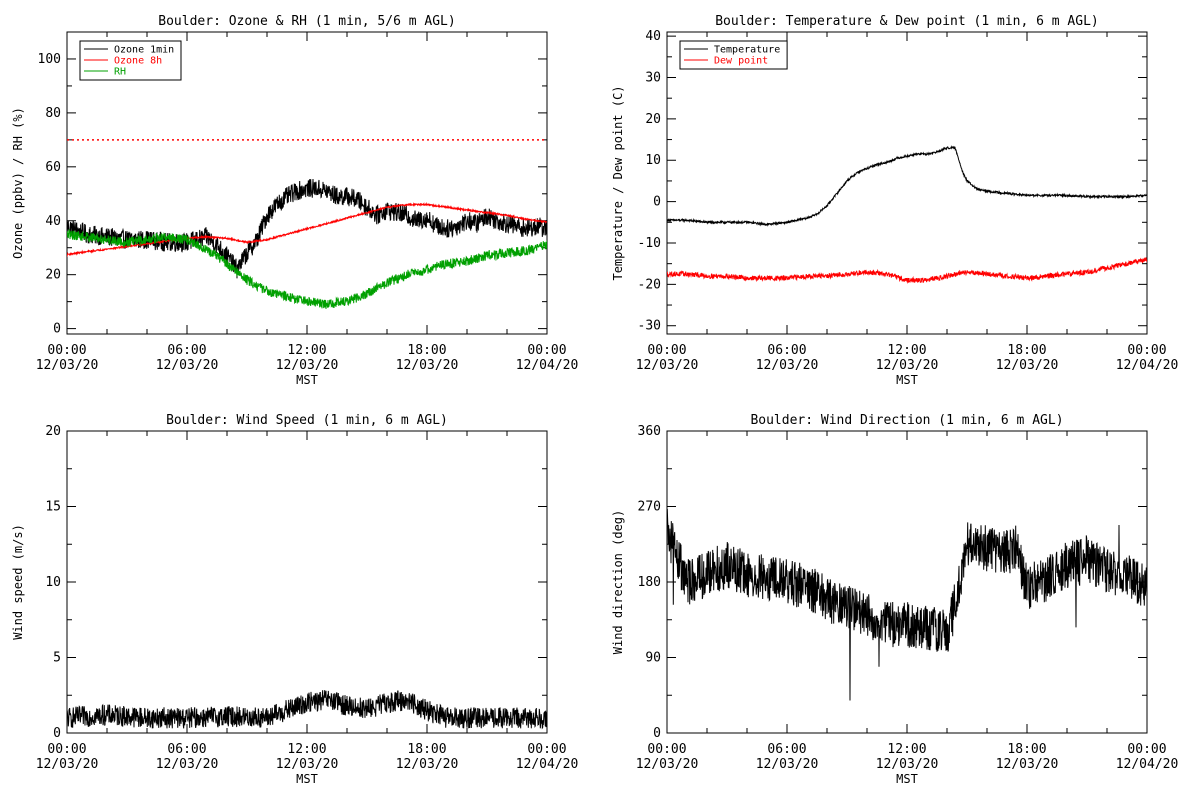 Image resolution: width=1200 pixels, height=800 pixels. I want to click on temp-dew-xtick-date: 12/04/20, so click(1147, 365).